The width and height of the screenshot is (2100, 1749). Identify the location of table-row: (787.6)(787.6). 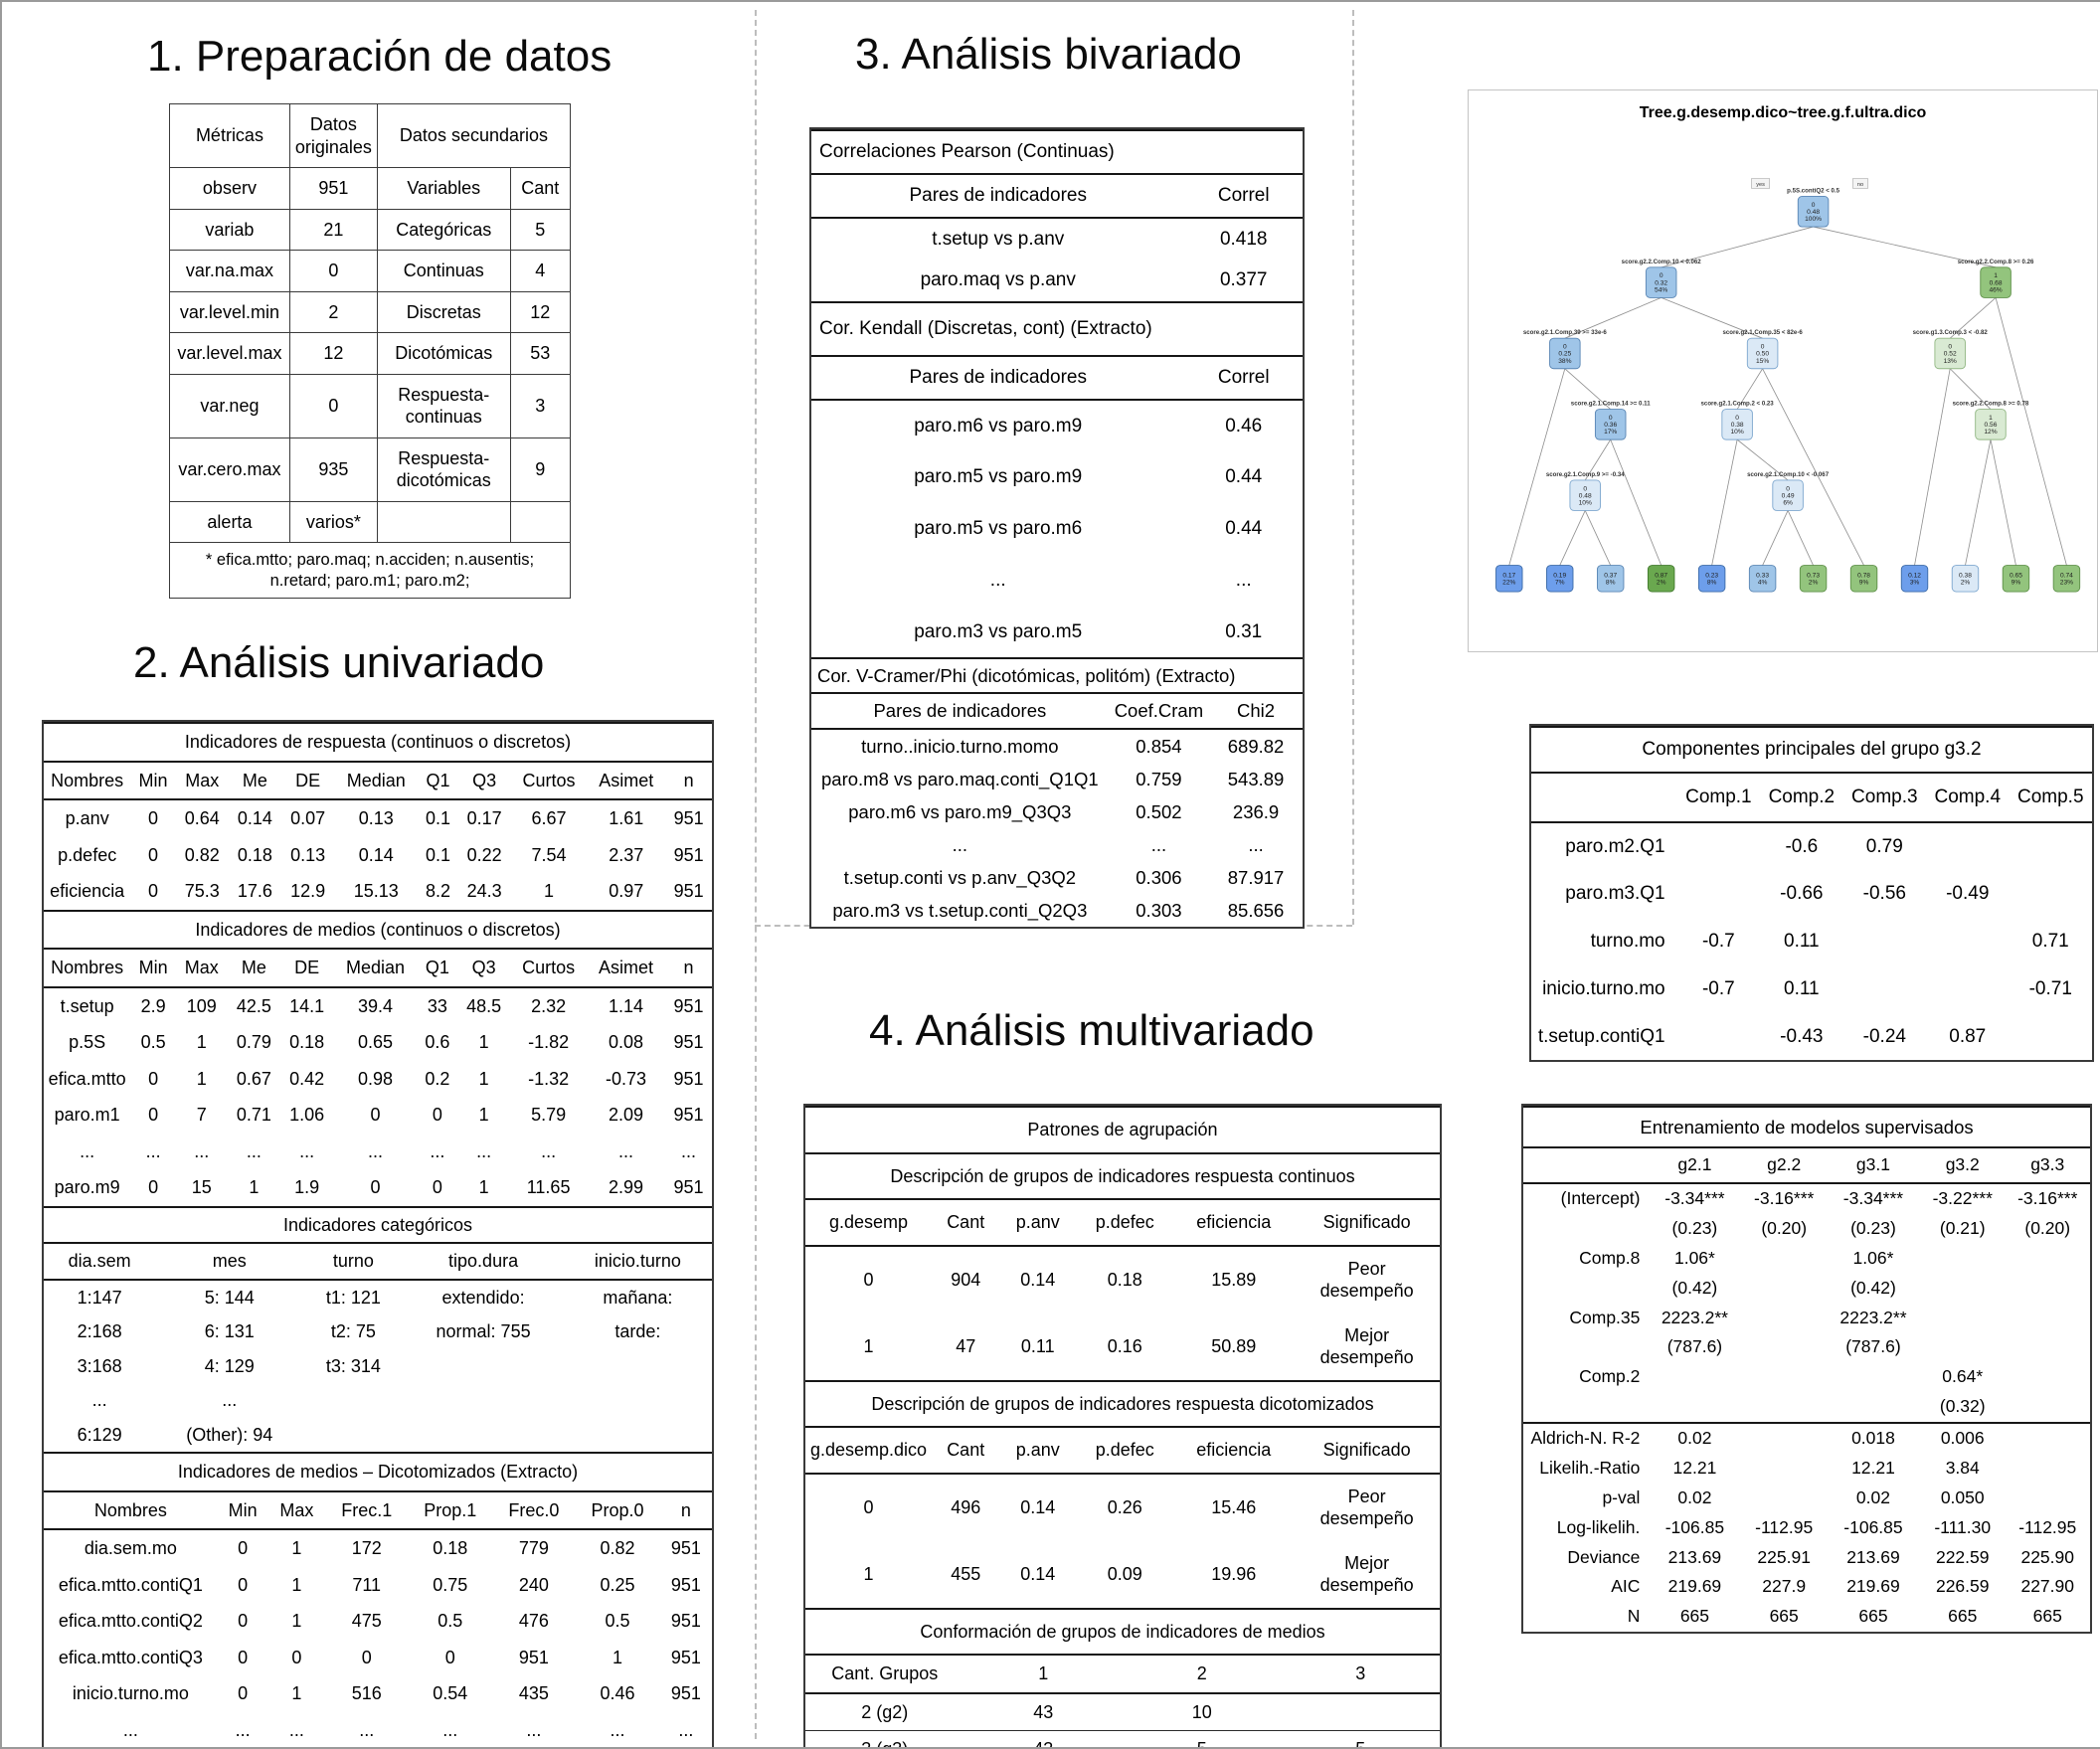
(1806, 1347).